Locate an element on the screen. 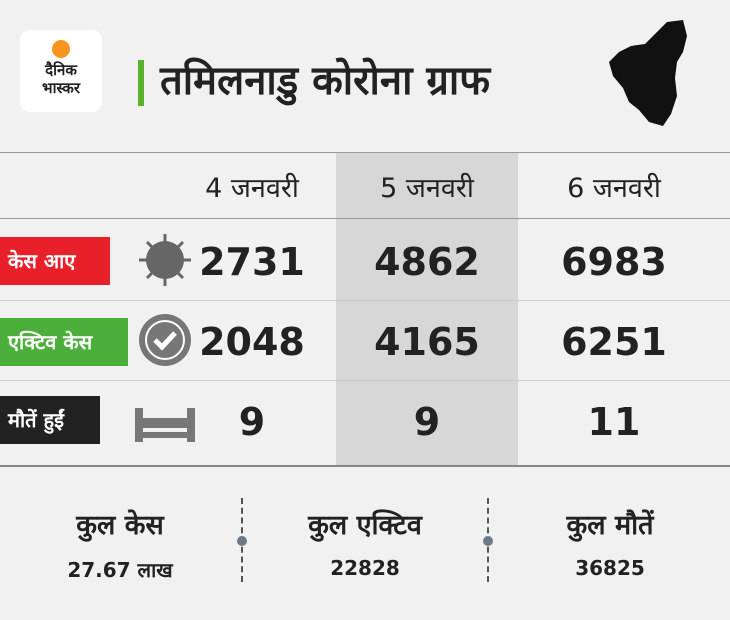  row-label: केस आए is located at coordinates (55, 261).